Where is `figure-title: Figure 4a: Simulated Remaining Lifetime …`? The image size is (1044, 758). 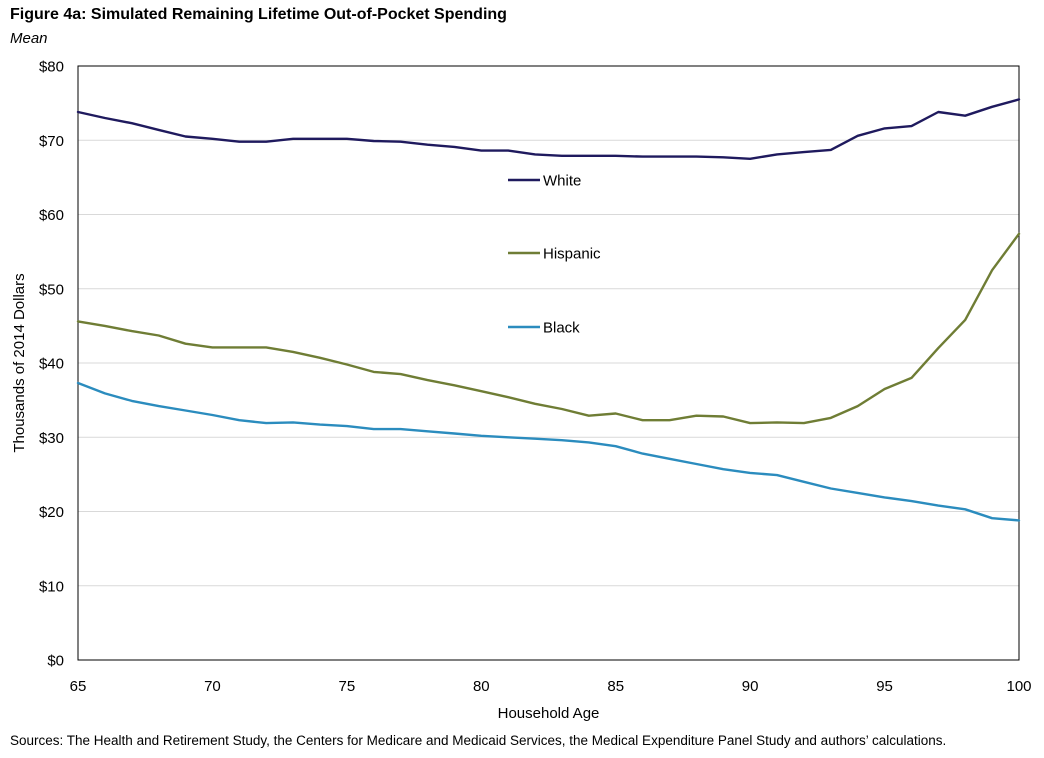
figure-title: Figure 4a: Simulated Remaining Lifetime … is located at coordinates (258, 14).